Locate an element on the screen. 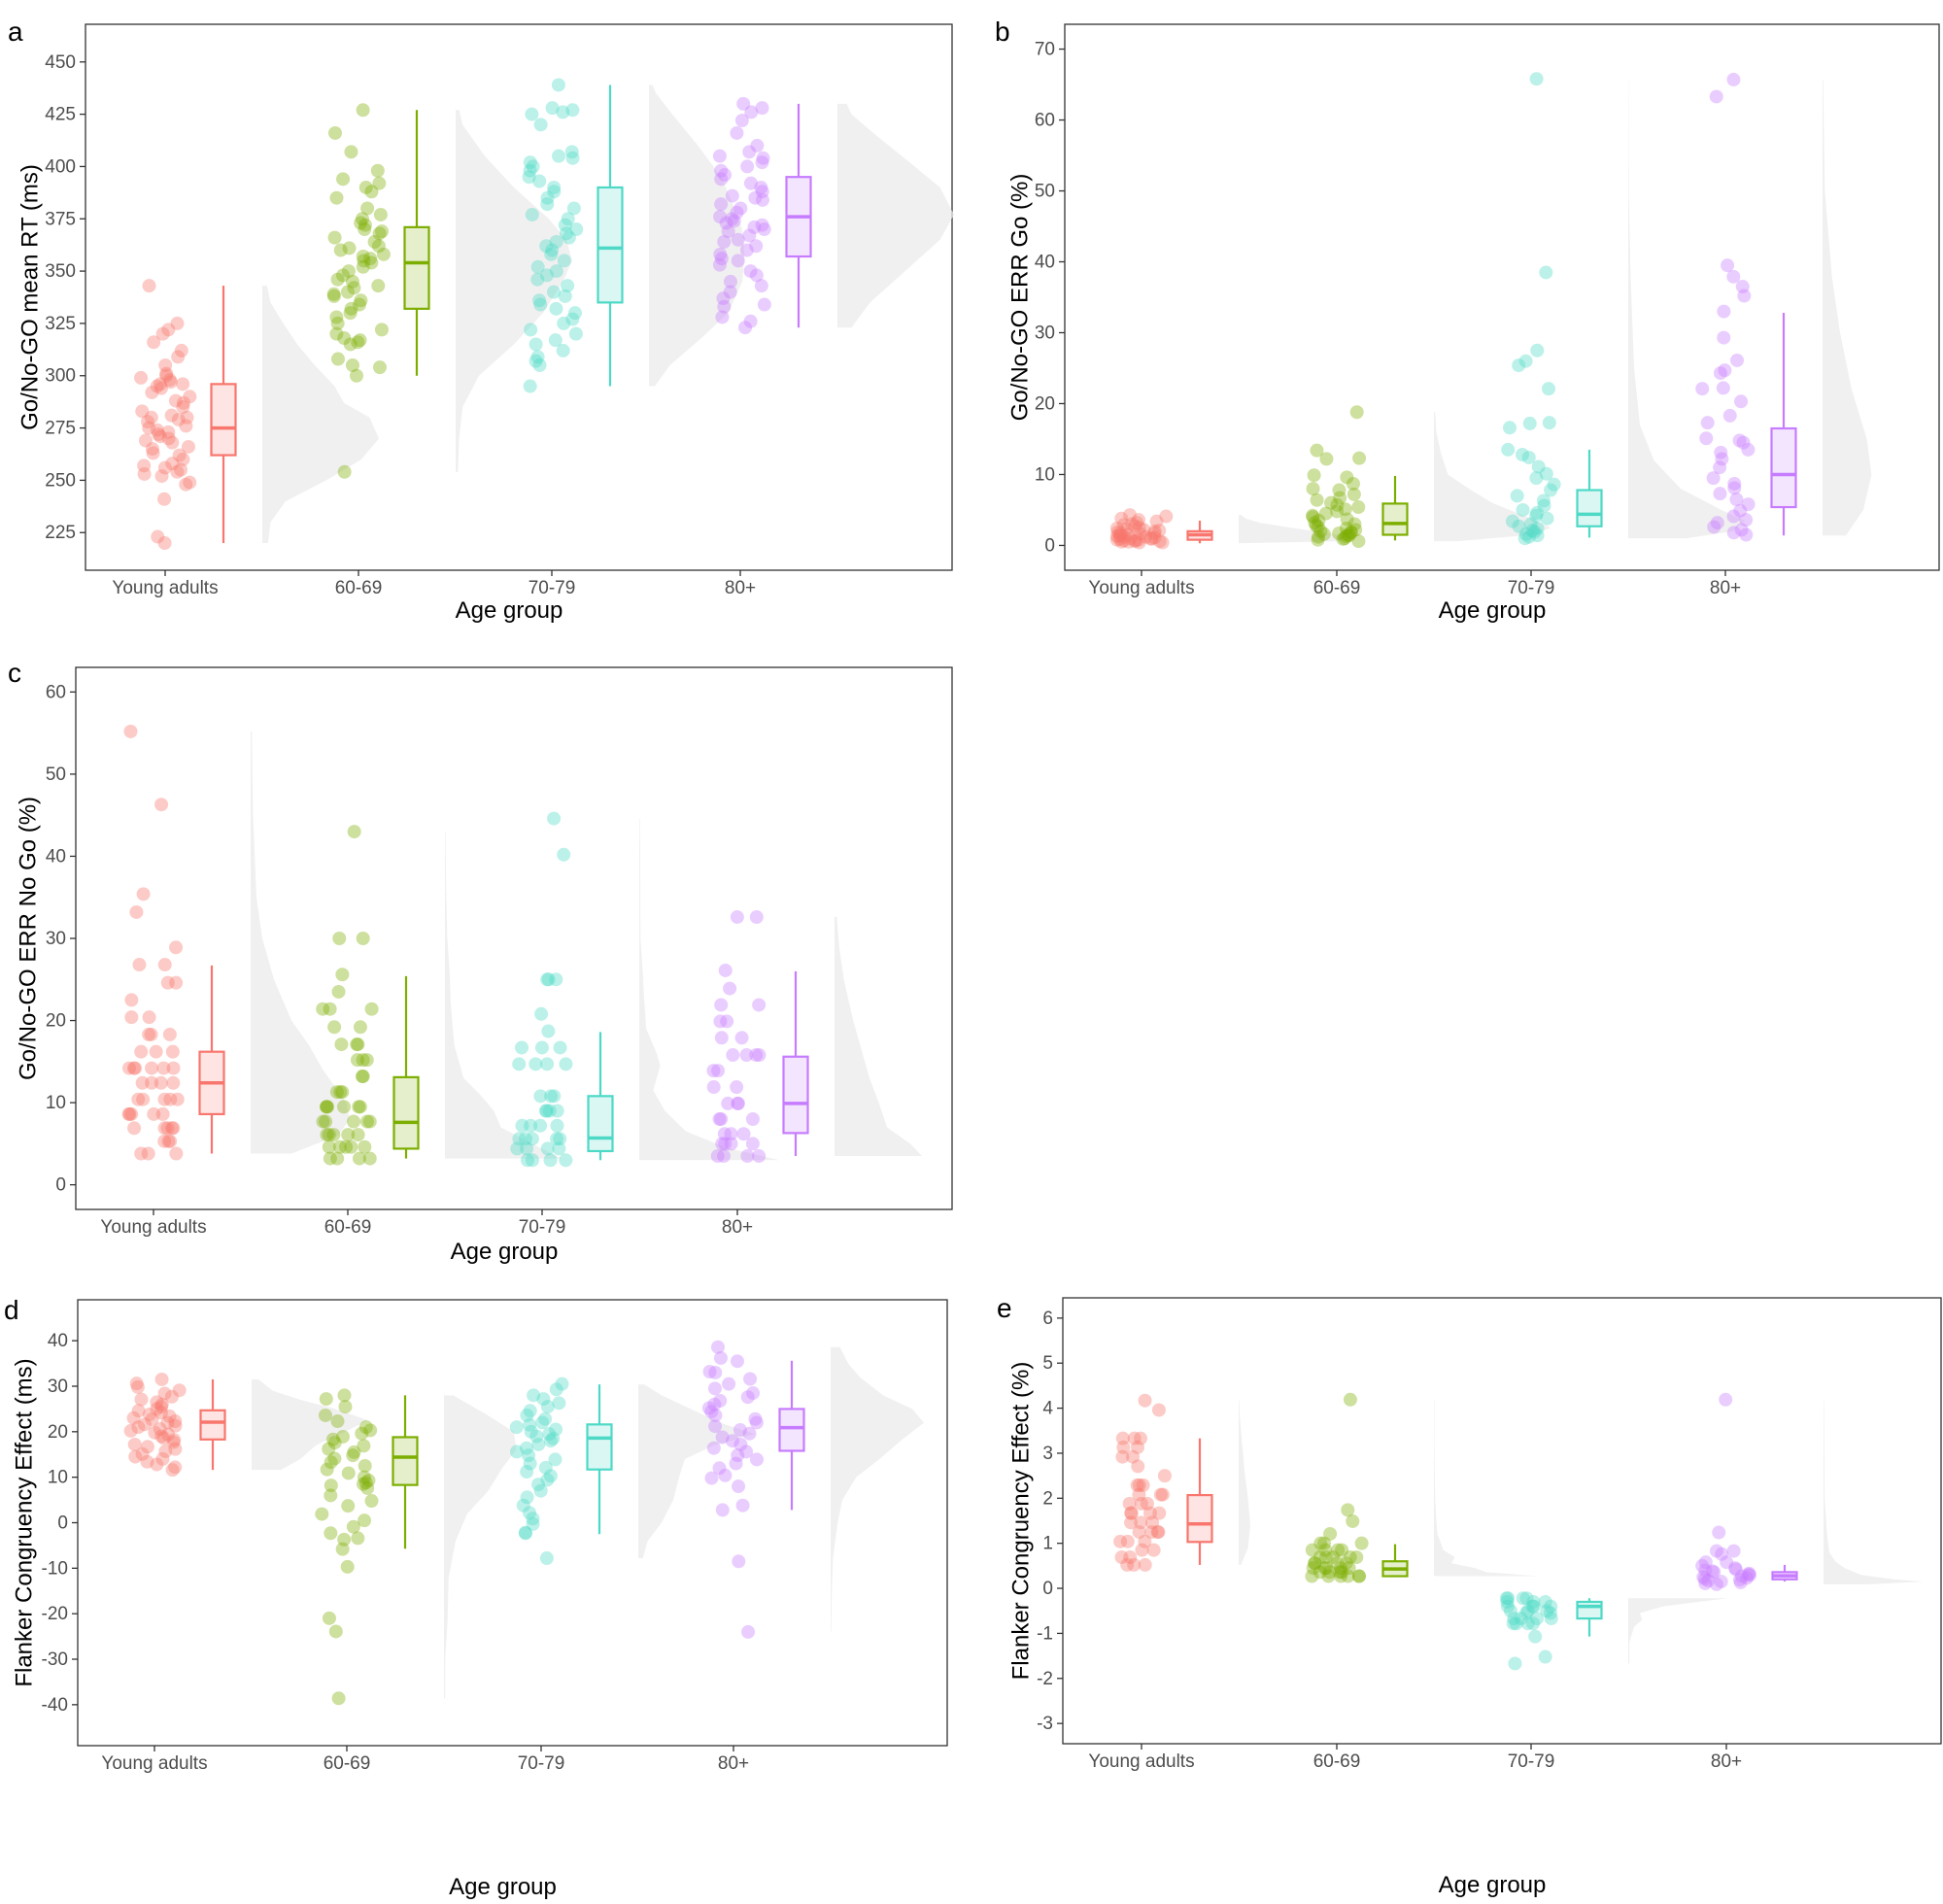 Image resolution: width=1943 pixels, height=1904 pixels. x-tick-label: 80+ is located at coordinates (740, 588).